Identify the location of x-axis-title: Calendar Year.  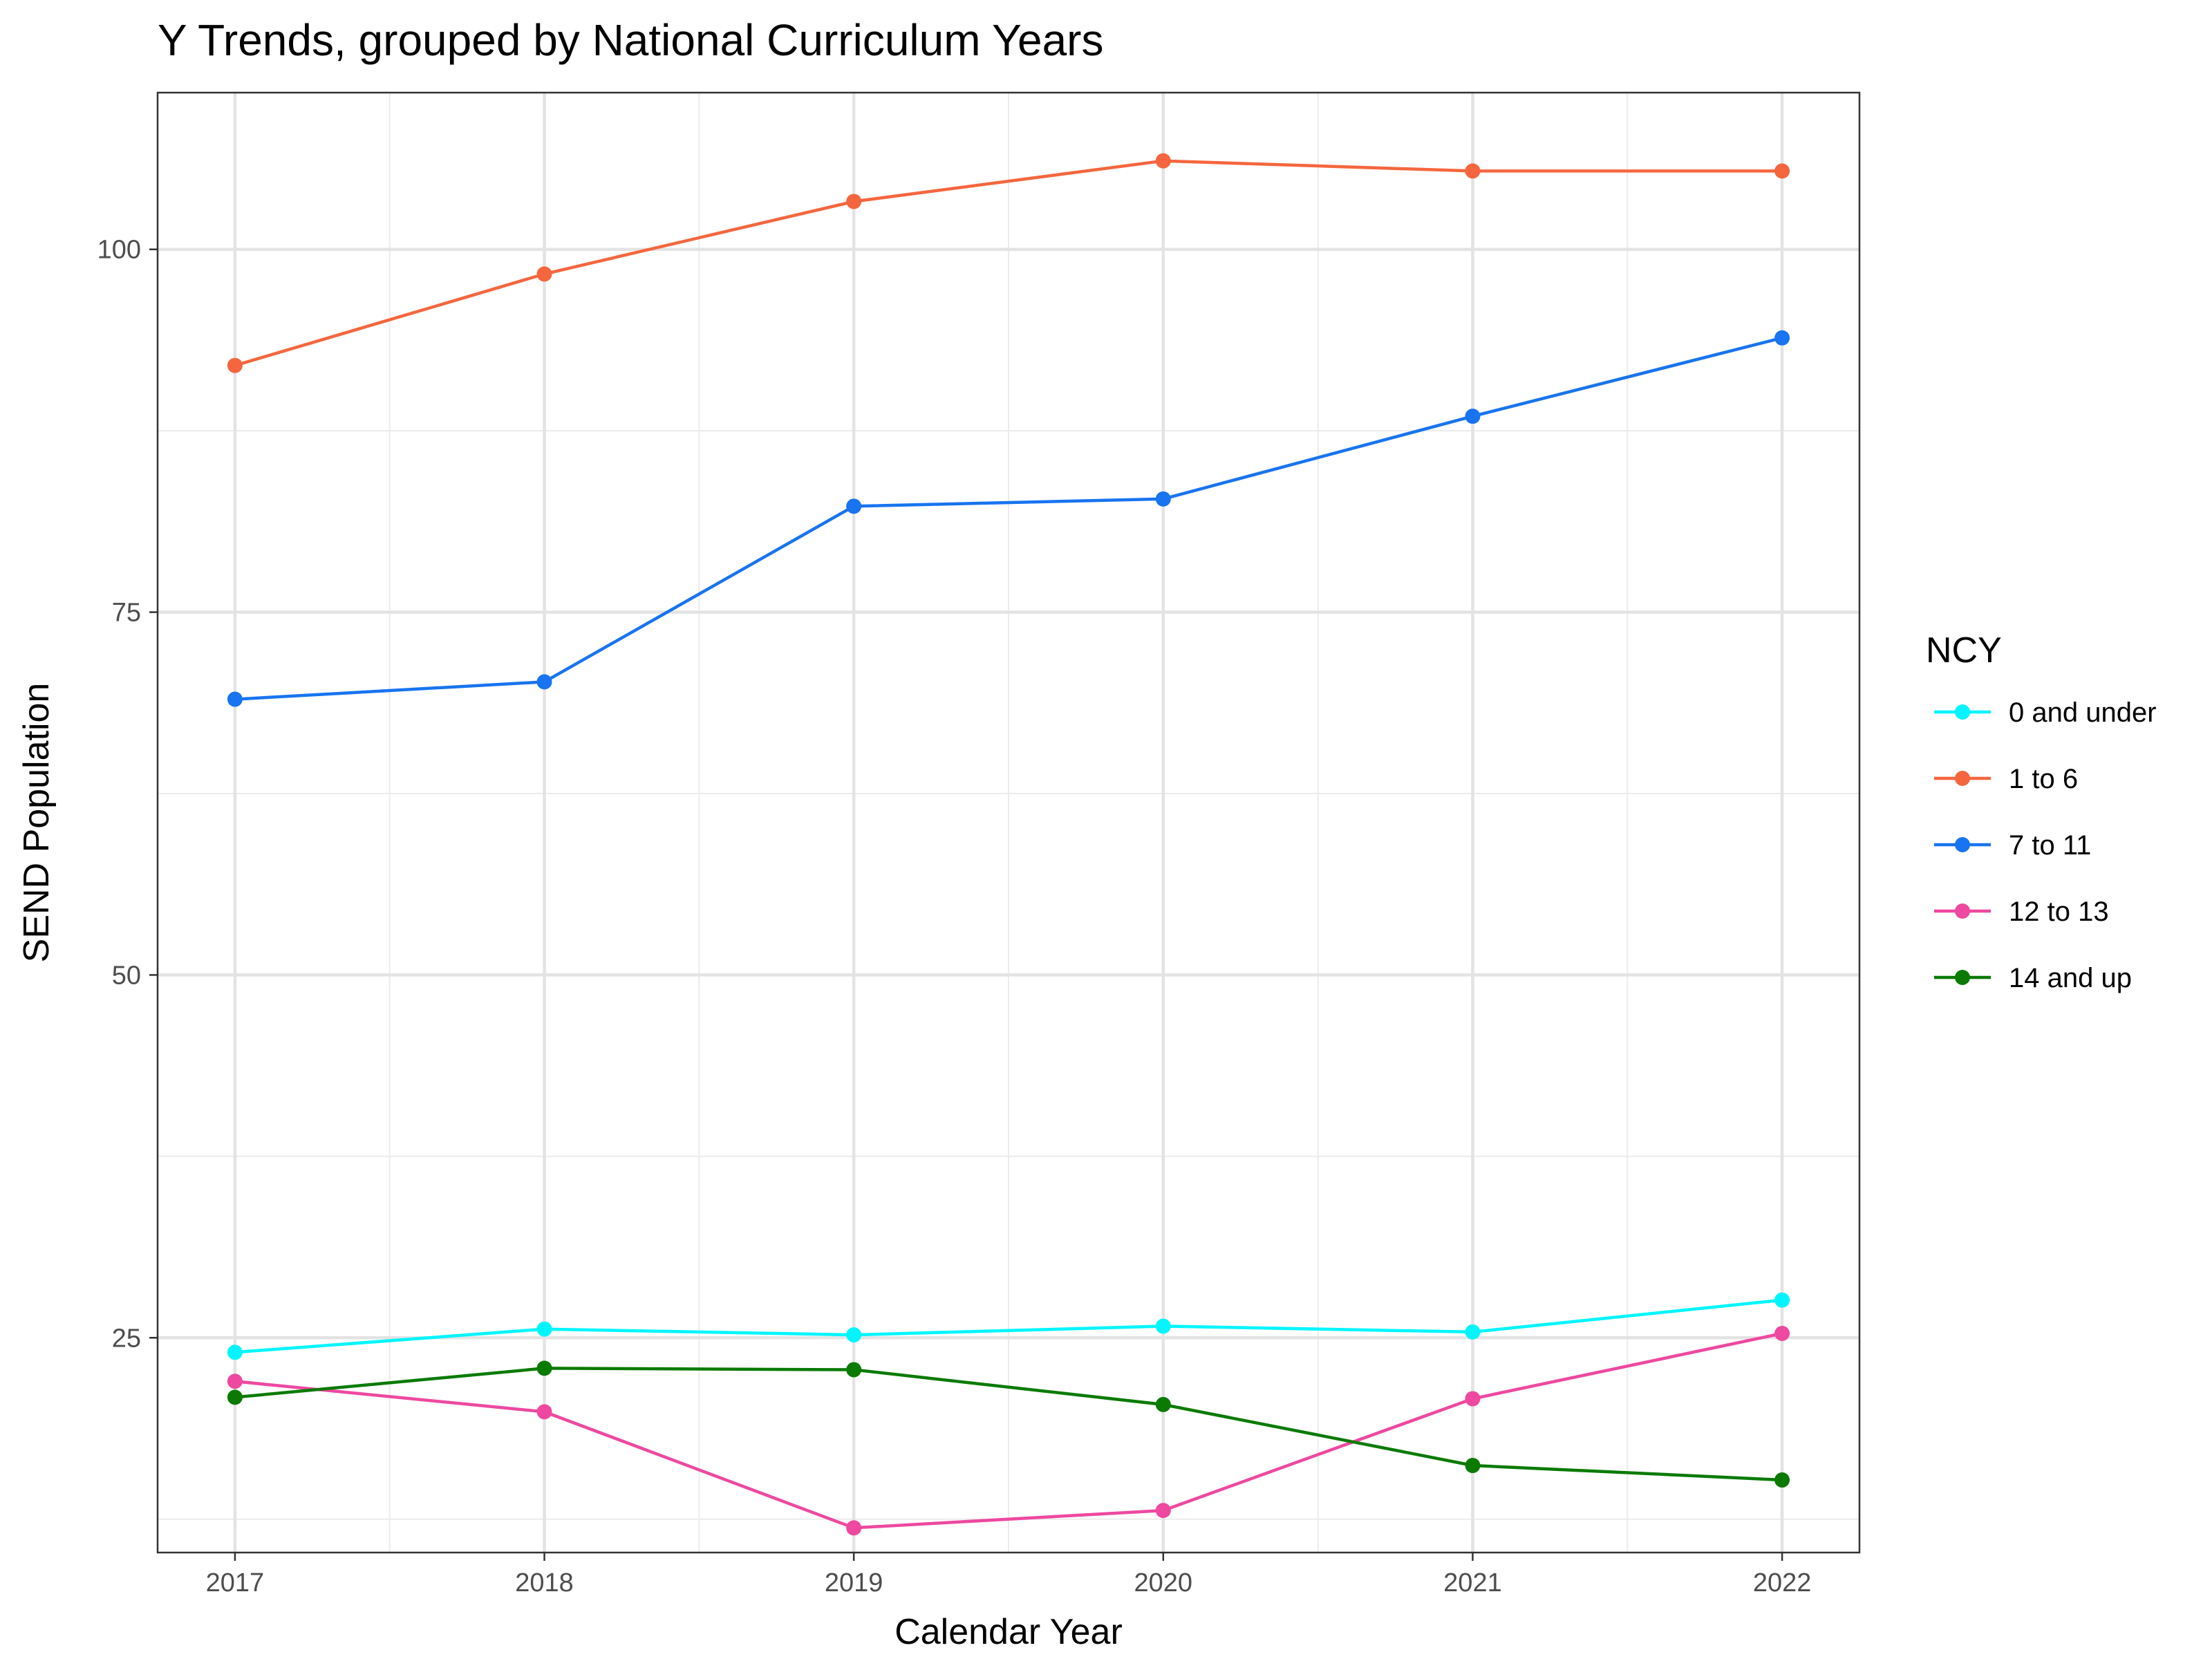
(1009, 1632).